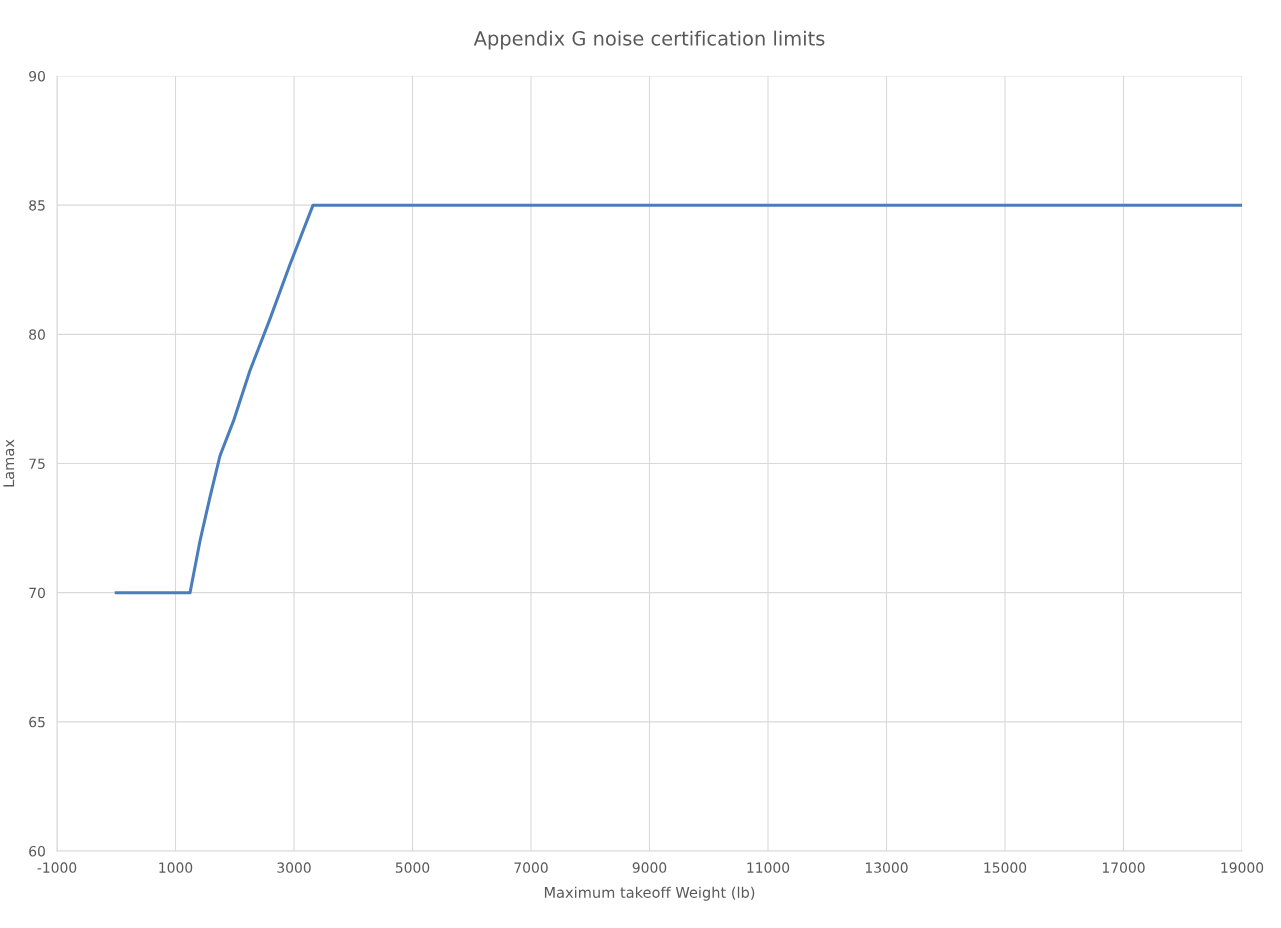 This screenshot has height=928, width=1281. Describe the element at coordinates (1123, 867) in the screenshot. I see `x-tick-label: 17000` at that location.